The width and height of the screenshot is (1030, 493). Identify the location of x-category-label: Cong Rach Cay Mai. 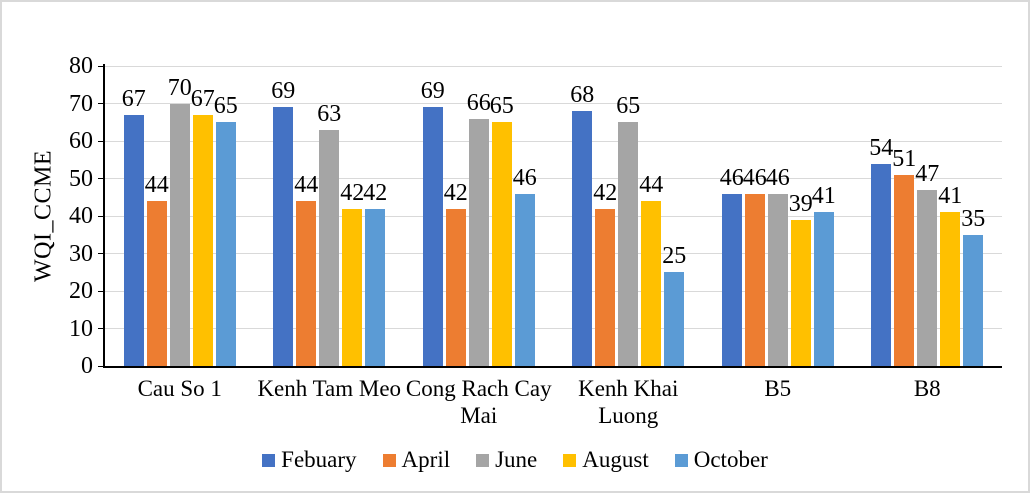
(478, 402).